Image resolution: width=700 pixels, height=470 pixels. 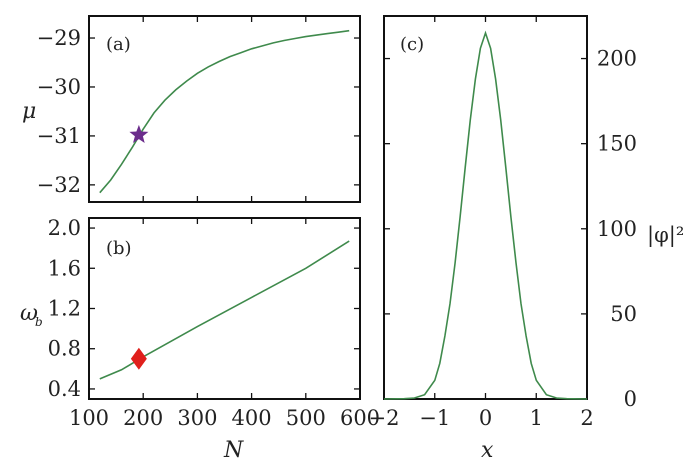 I want to click on x-tick-label: 2, so click(x=586, y=418).